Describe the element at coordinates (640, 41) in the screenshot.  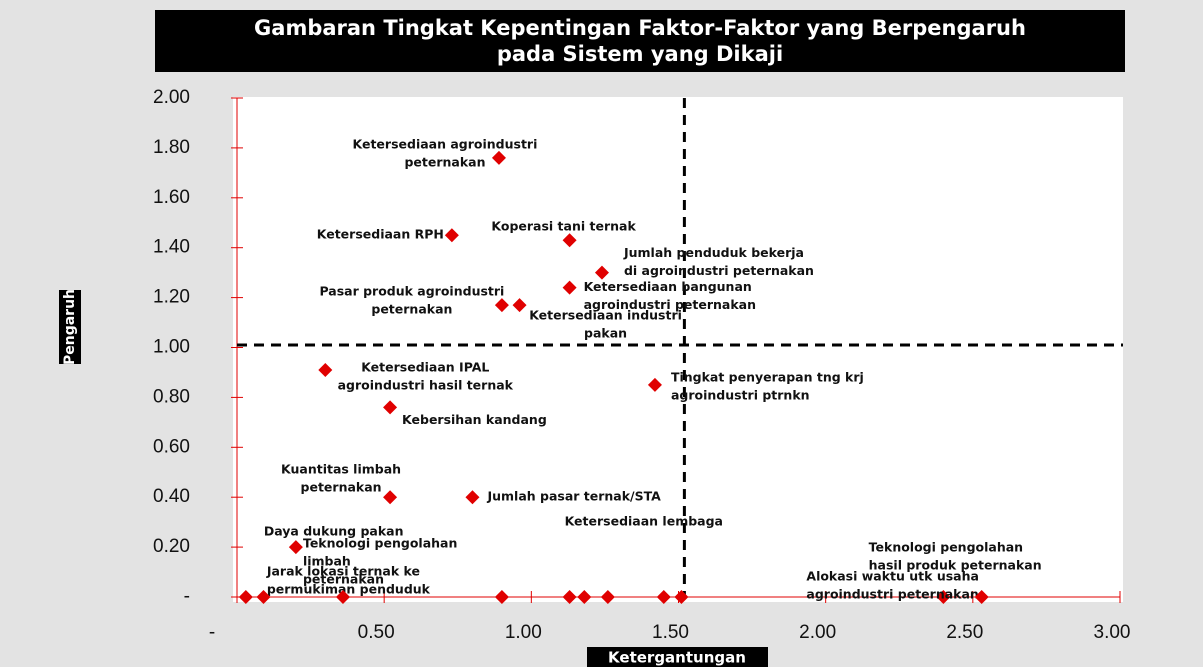
I see `title-box` at that location.